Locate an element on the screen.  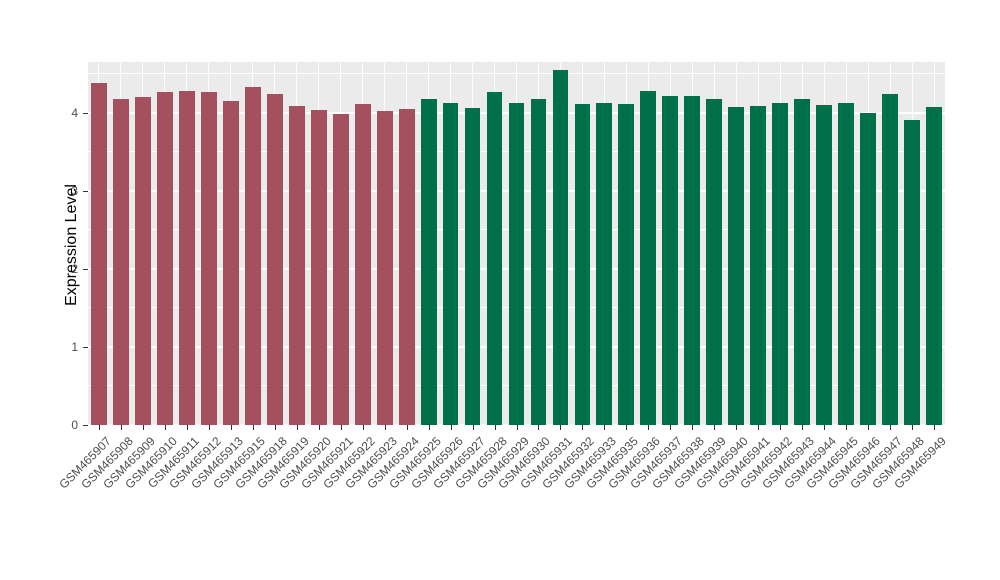
y-tick-label: 4 is located at coordinates (74, 112).